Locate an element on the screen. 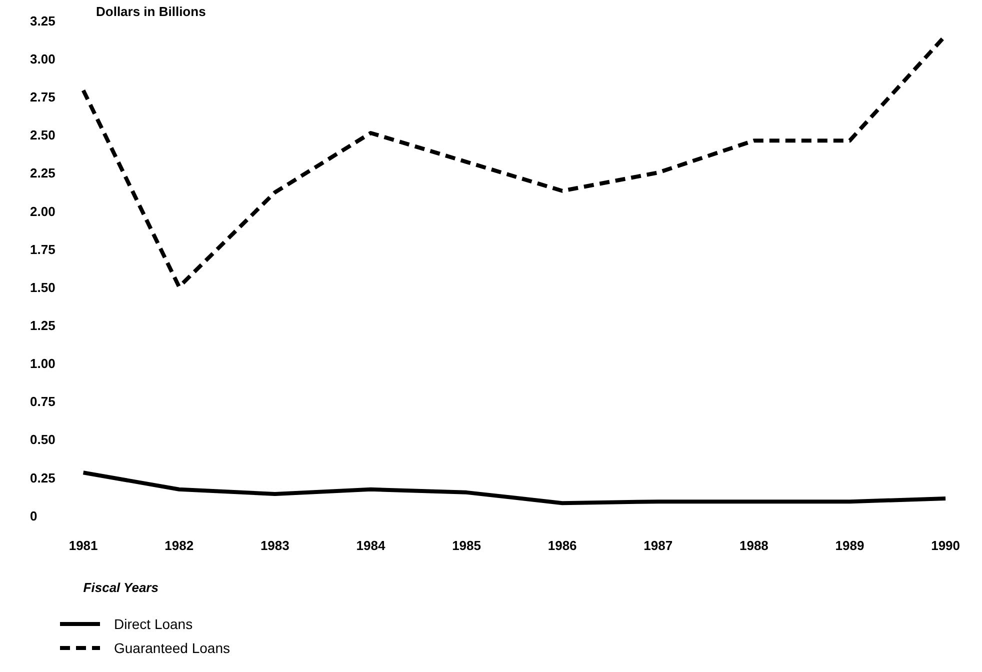 This screenshot has height=672, width=982. y-tick-label: 0 is located at coordinates (34, 516).